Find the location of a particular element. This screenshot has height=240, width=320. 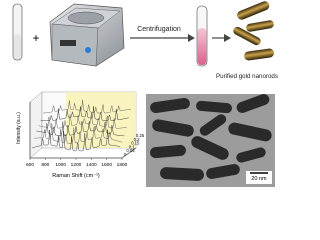

x-tick-label: 1600 is located at coordinates (106, 165).